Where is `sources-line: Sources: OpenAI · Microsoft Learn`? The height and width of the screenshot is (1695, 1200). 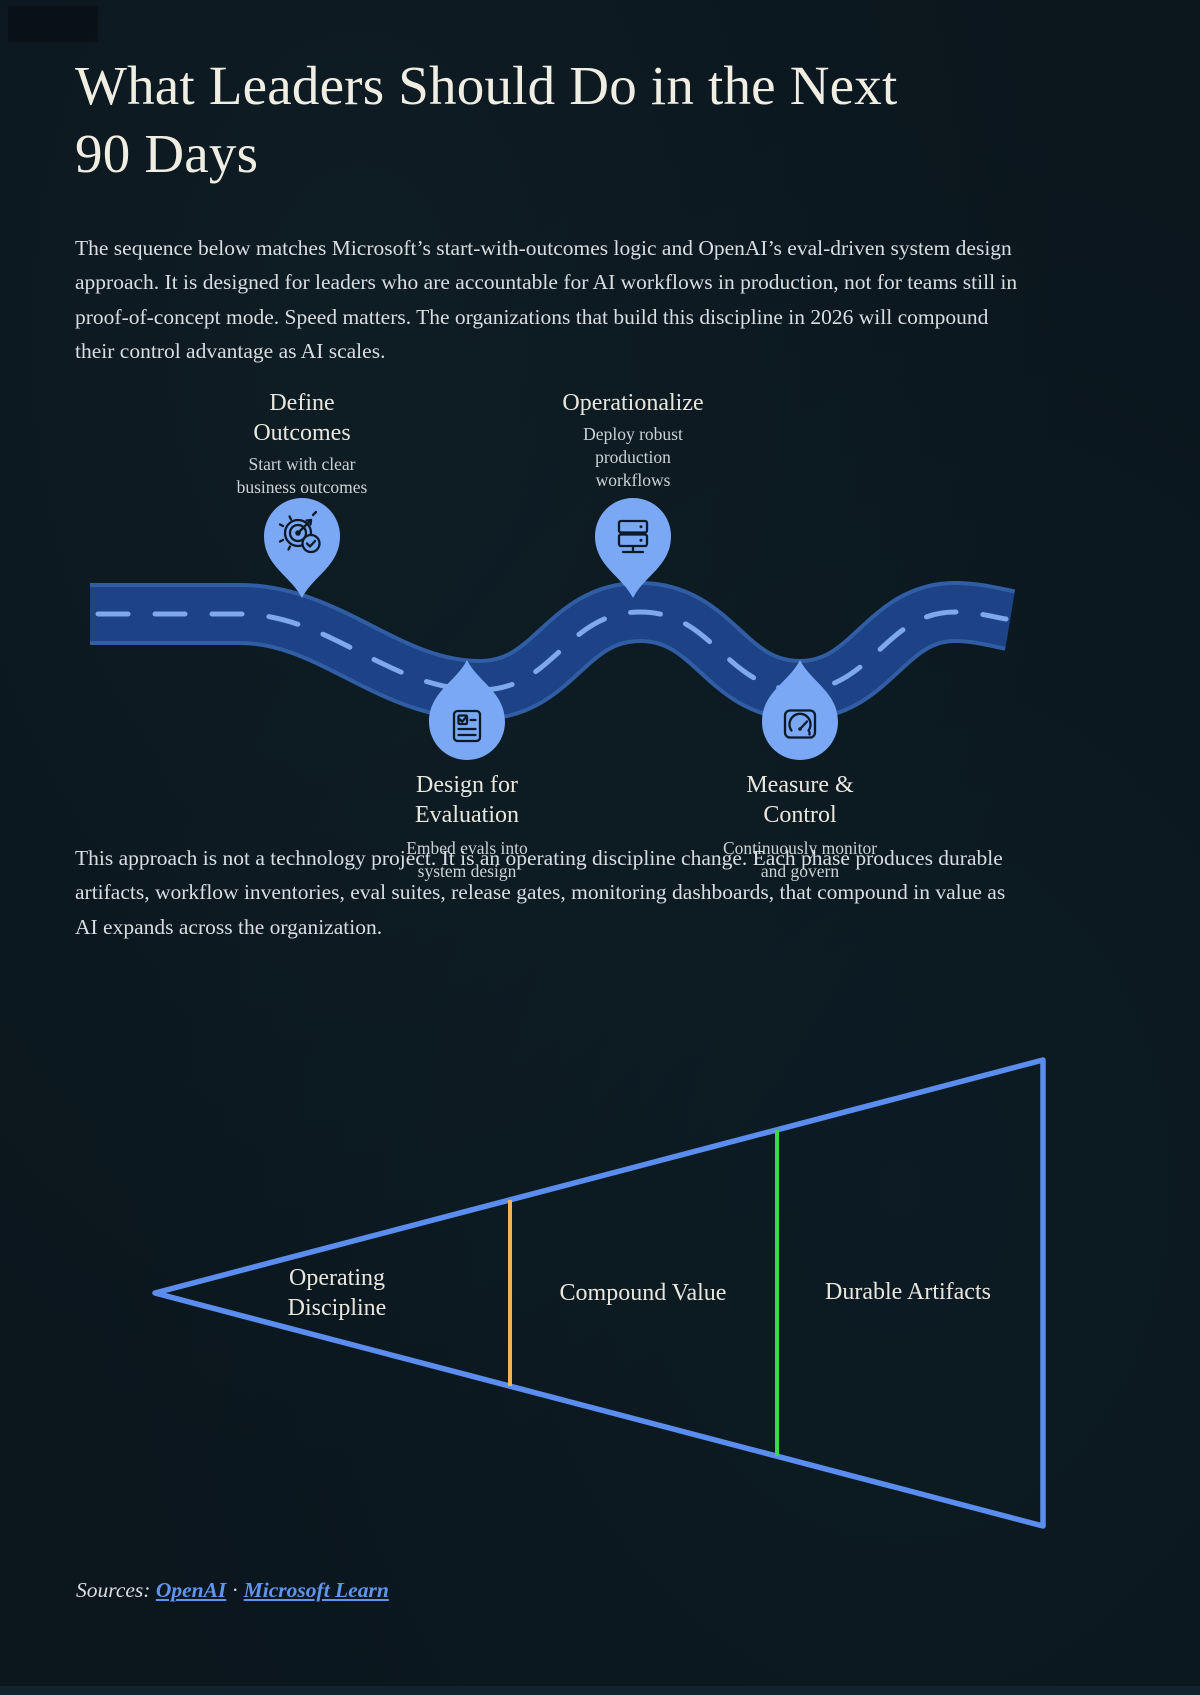 sources-line: Sources: OpenAI · Microsoft Learn is located at coordinates (232, 1590).